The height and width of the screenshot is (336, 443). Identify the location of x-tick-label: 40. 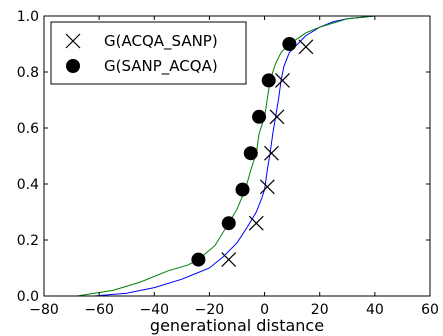
(375, 310).